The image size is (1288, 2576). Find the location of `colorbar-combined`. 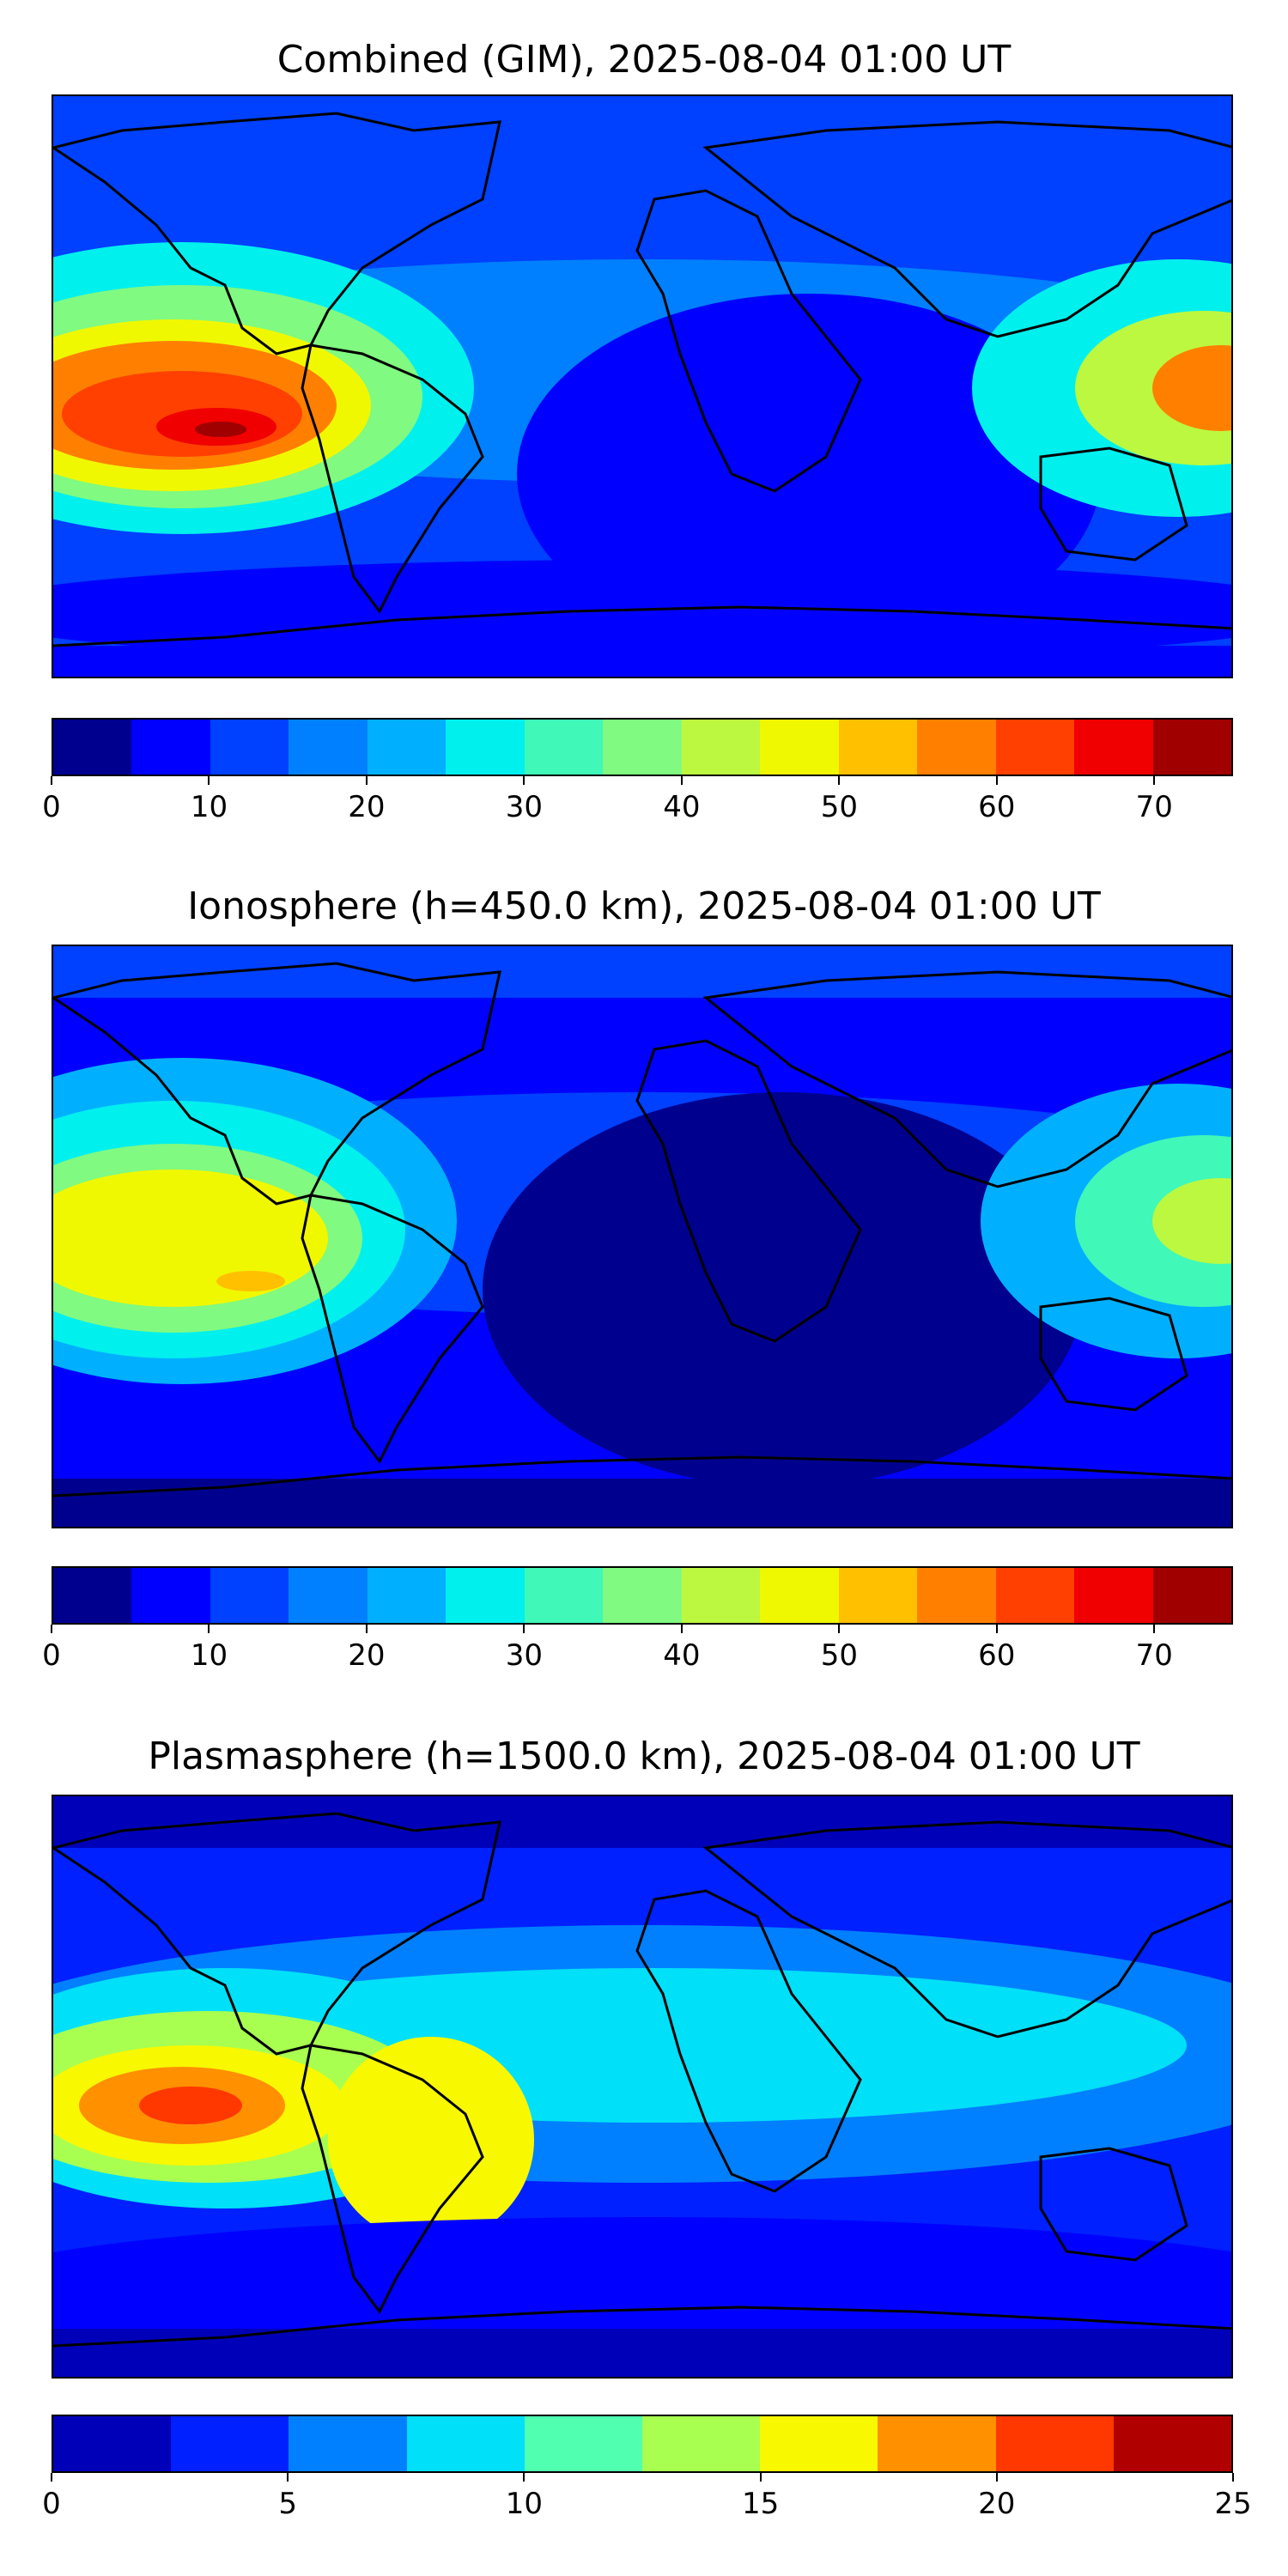

colorbar-combined is located at coordinates (642, 747).